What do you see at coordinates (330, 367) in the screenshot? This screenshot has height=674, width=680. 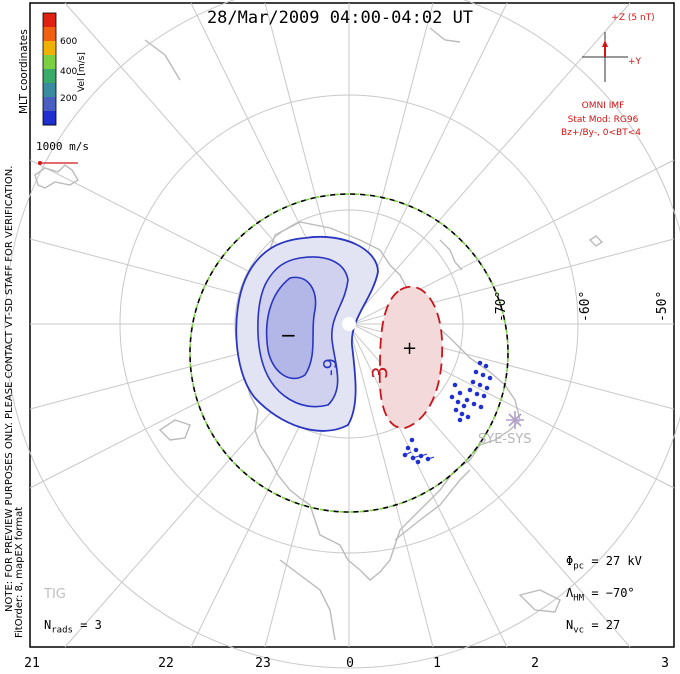 I see `negative-contour-label: -9` at bounding box center [330, 367].